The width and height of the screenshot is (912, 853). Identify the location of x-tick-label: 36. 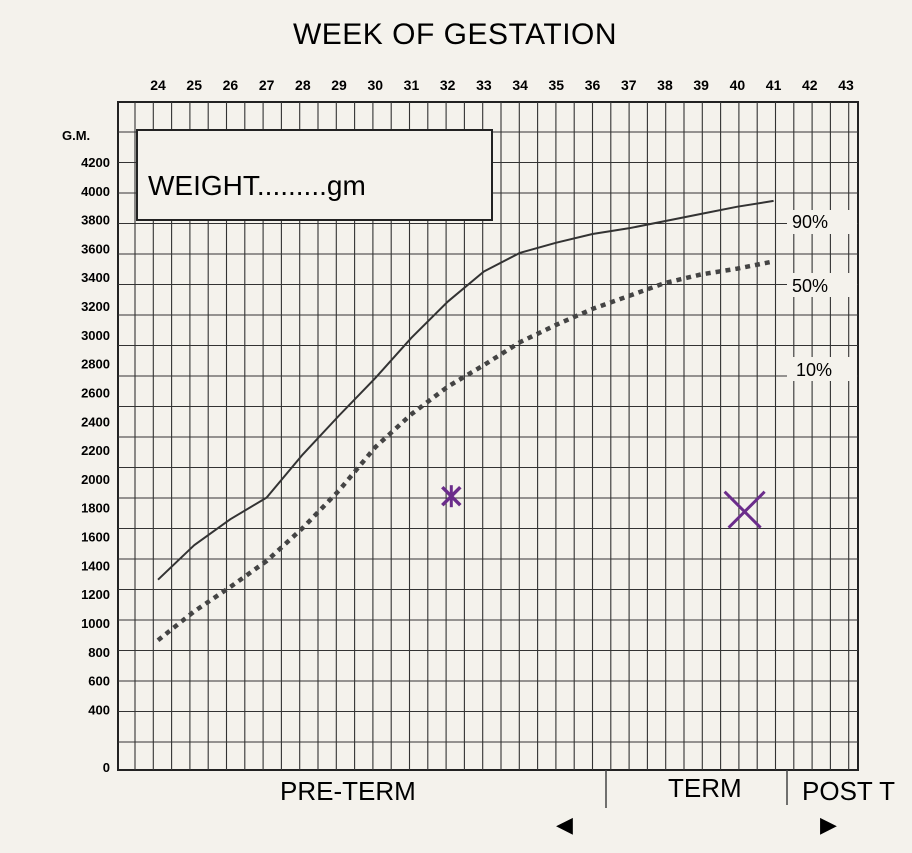
(593, 85).